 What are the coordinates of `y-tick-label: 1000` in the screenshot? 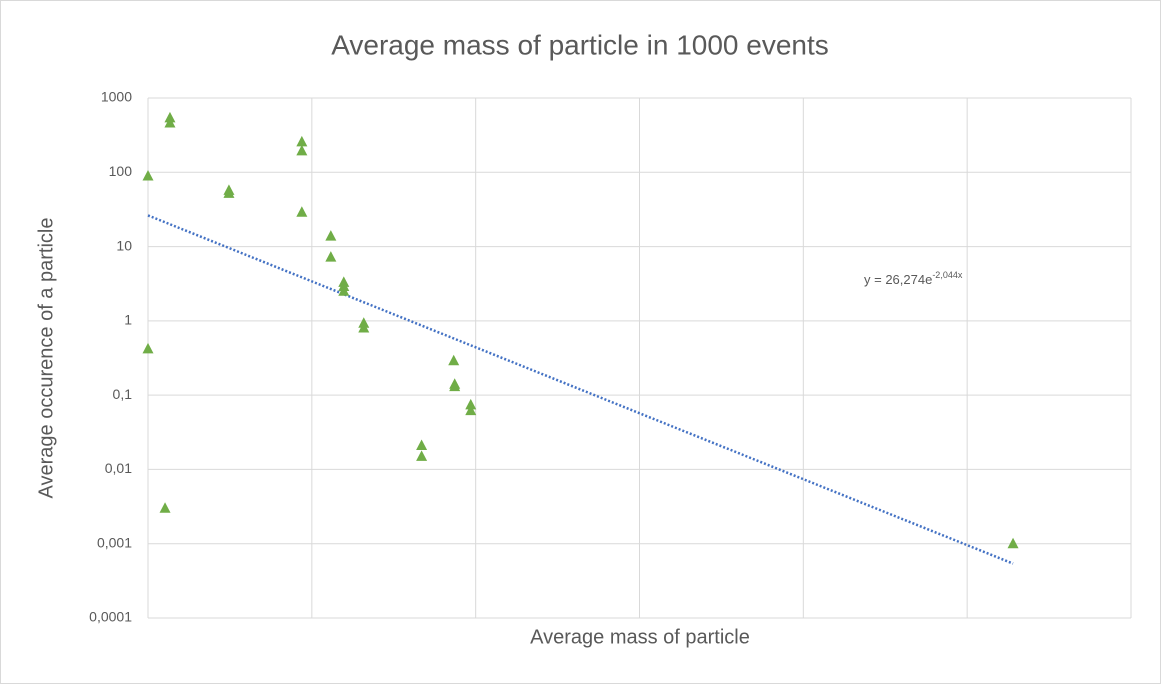 It's located at (116, 97).